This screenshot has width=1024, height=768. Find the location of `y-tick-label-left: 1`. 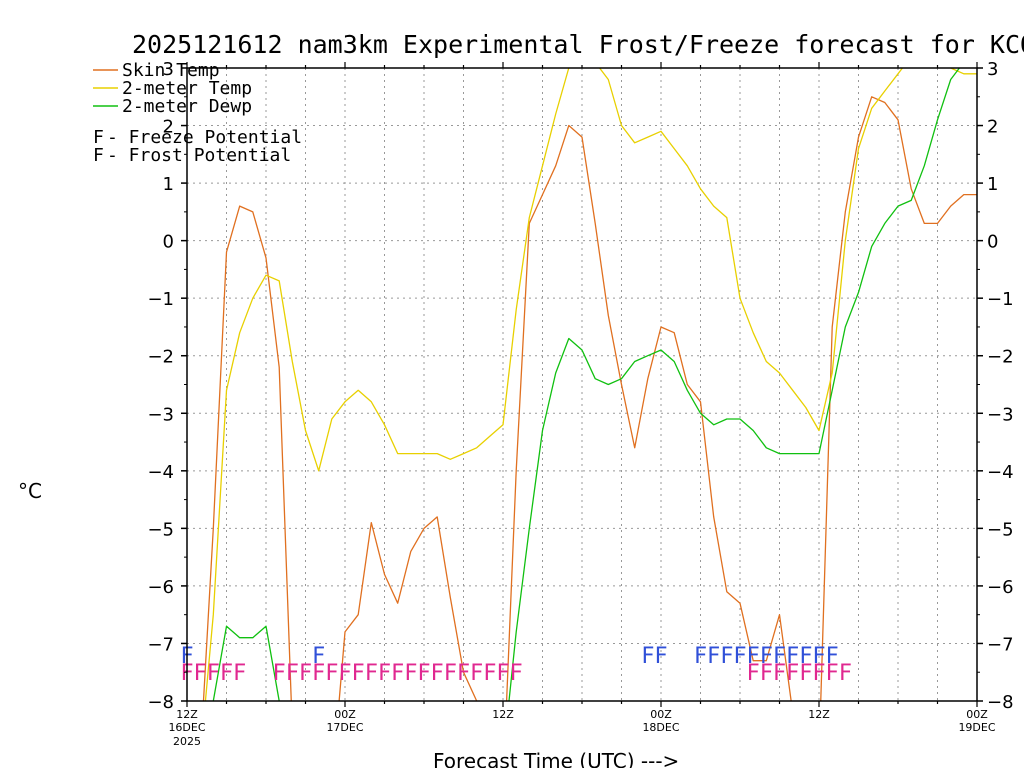

y-tick-label-left: 1 is located at coordinates (168, 184).